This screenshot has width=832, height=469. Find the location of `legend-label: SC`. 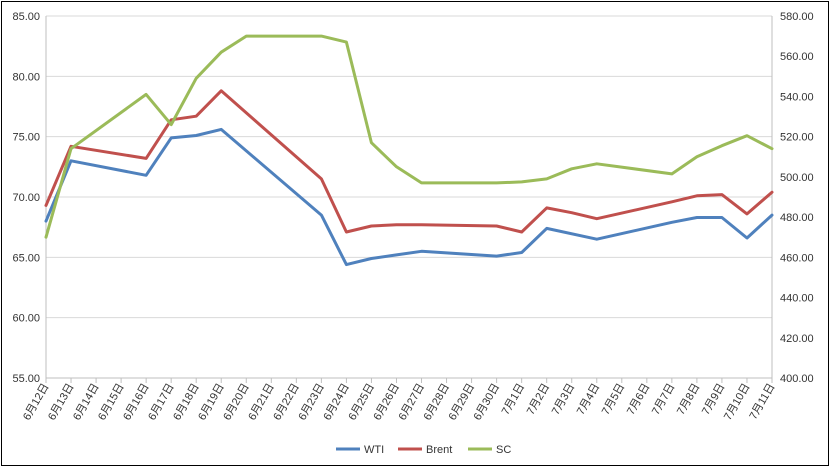

legend-label: SC is located at coordinates (503, 450).